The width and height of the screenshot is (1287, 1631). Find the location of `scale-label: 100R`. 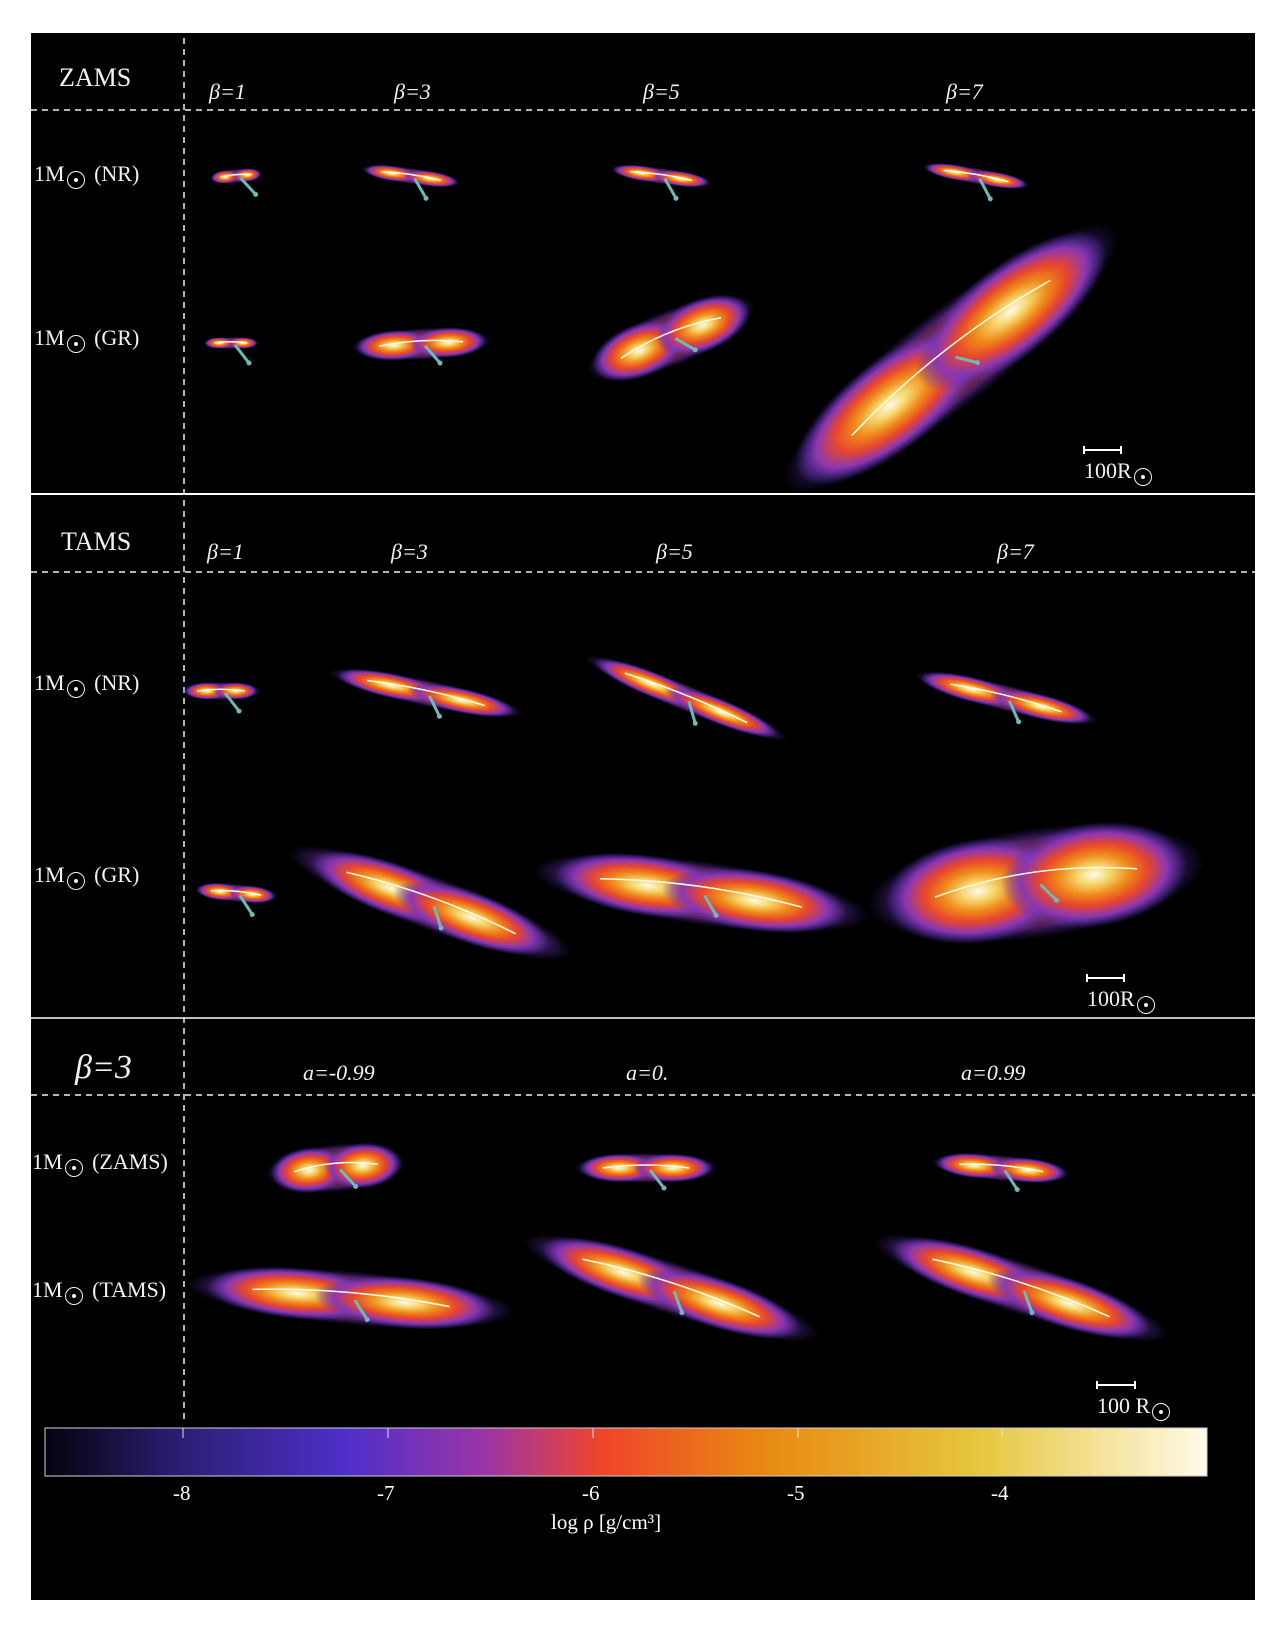

scale-label: 100R is located at coordinates (1123, 1000).